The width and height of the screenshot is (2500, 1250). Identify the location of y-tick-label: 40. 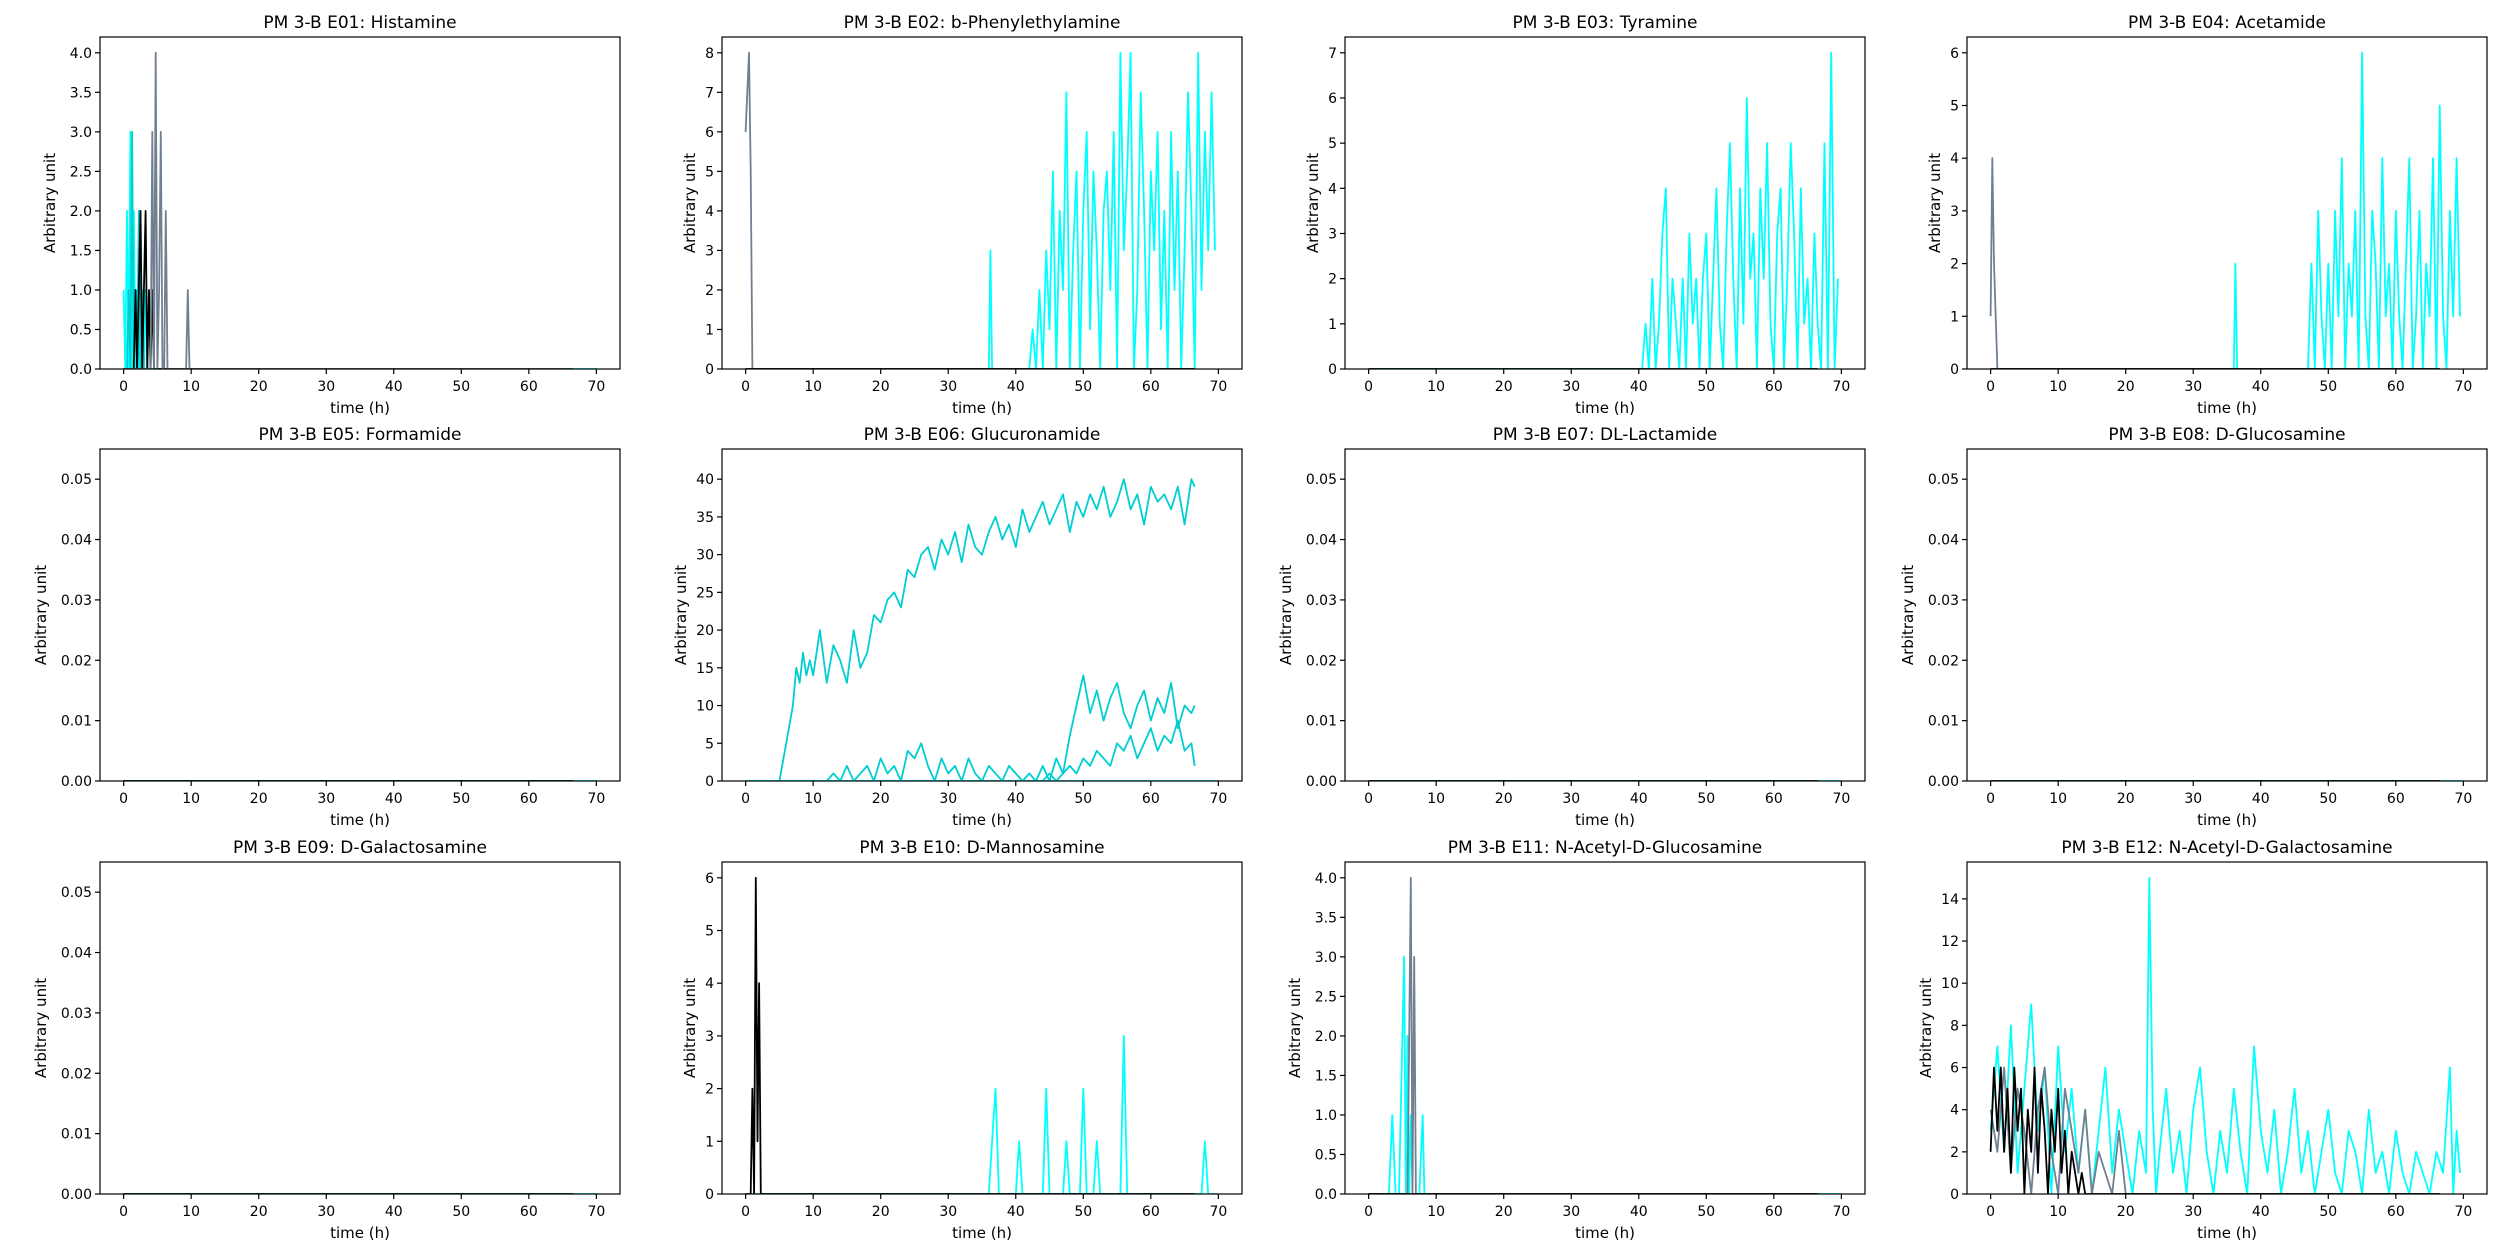
(705, 480).